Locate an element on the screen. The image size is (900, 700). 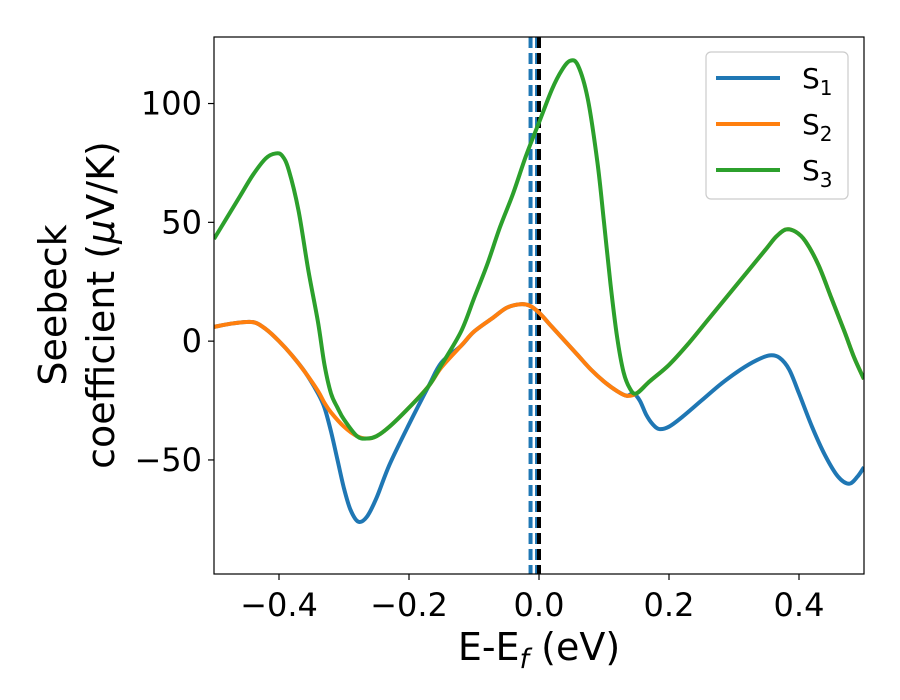
y-tick-label: 50 is located at coordinates (181, 222).